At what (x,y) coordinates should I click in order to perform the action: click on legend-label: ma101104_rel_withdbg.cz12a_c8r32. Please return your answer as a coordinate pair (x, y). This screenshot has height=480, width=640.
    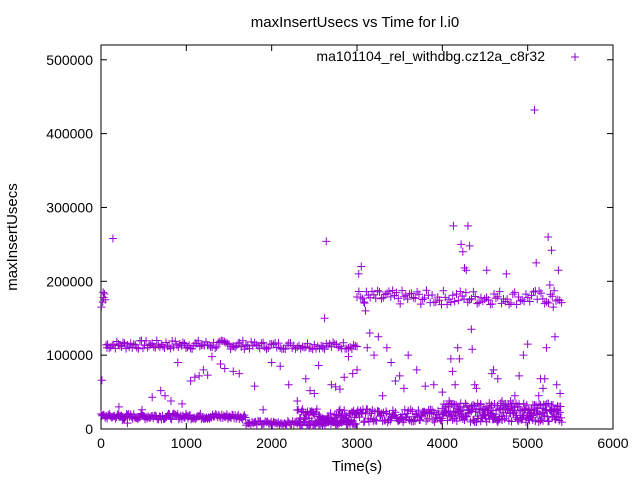
    Looking at the image, I should click on (430, 56).